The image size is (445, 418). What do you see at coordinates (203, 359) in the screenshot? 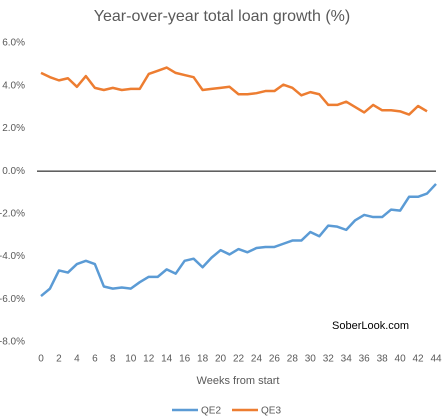
I see `x-tick-label: 18` at bounding box center [203, 359].